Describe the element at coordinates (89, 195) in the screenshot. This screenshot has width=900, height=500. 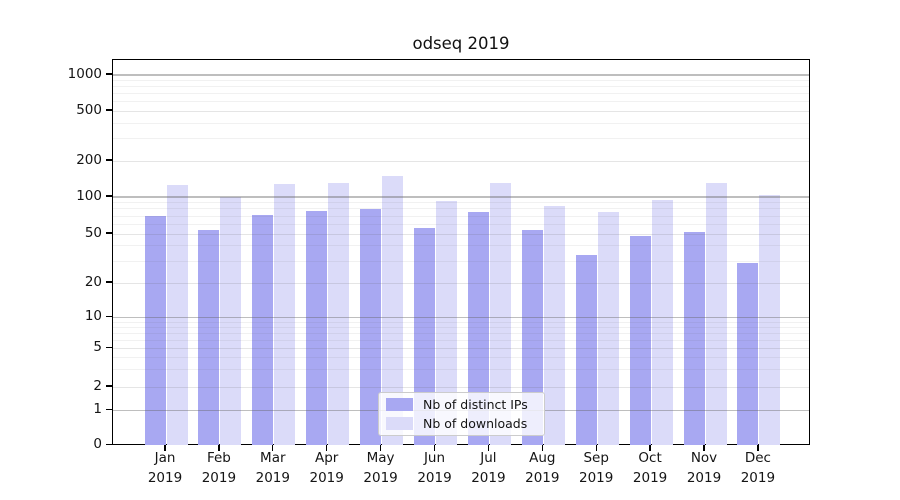
I see `y-tick-label: 100` at that location.